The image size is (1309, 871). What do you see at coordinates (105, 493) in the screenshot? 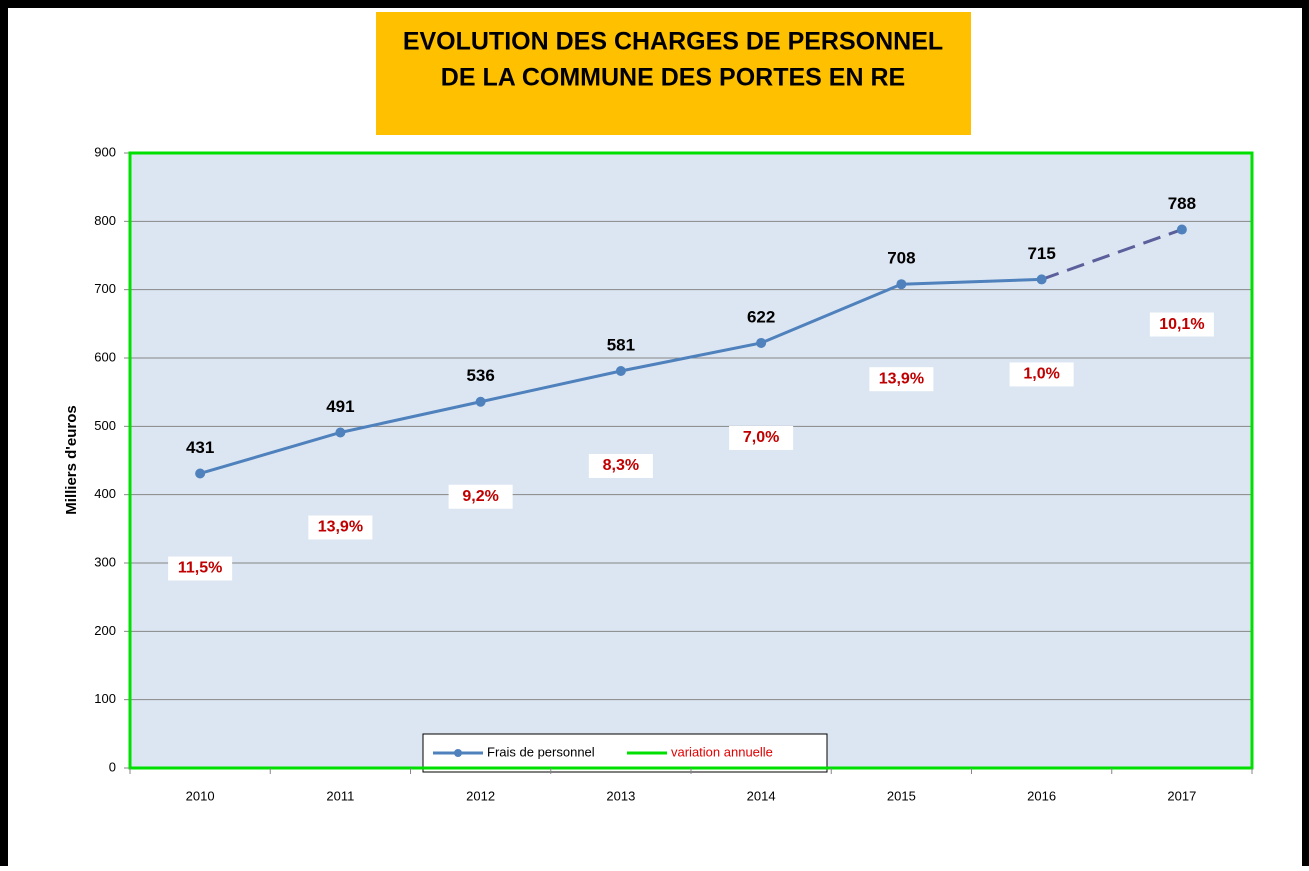
I see `y-tick-label: 400` at bounding box center [105, 493].